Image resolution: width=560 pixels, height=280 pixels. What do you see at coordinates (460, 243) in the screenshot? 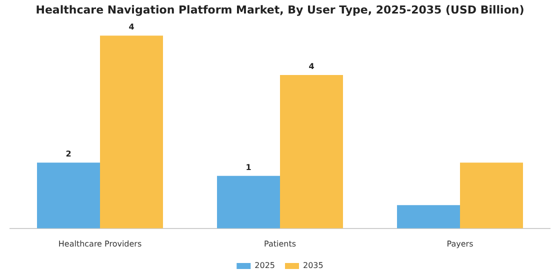
I see `x-tick-label: Payers` at bounding box center [460, 243].